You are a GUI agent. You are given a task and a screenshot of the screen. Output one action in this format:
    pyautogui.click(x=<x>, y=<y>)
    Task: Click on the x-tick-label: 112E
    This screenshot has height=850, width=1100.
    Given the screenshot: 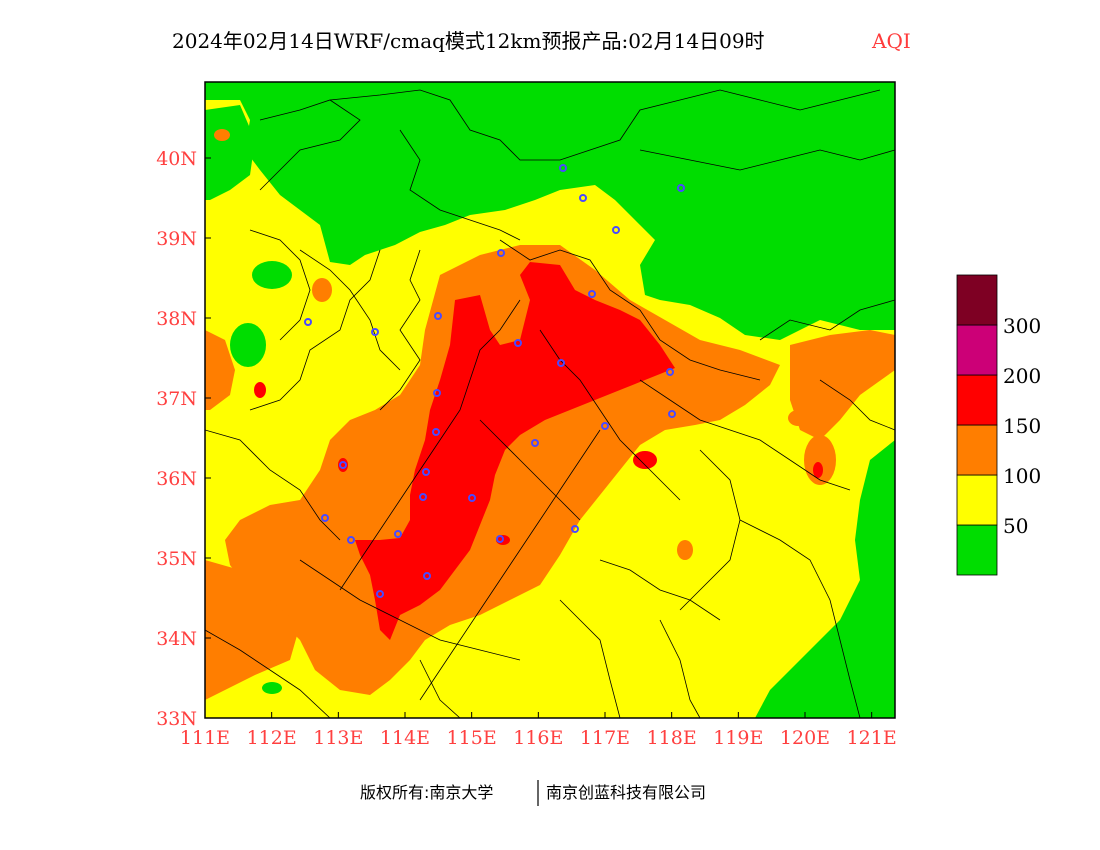 What is the action you would take?
    pyautogui.click(x=272, y=738)
    